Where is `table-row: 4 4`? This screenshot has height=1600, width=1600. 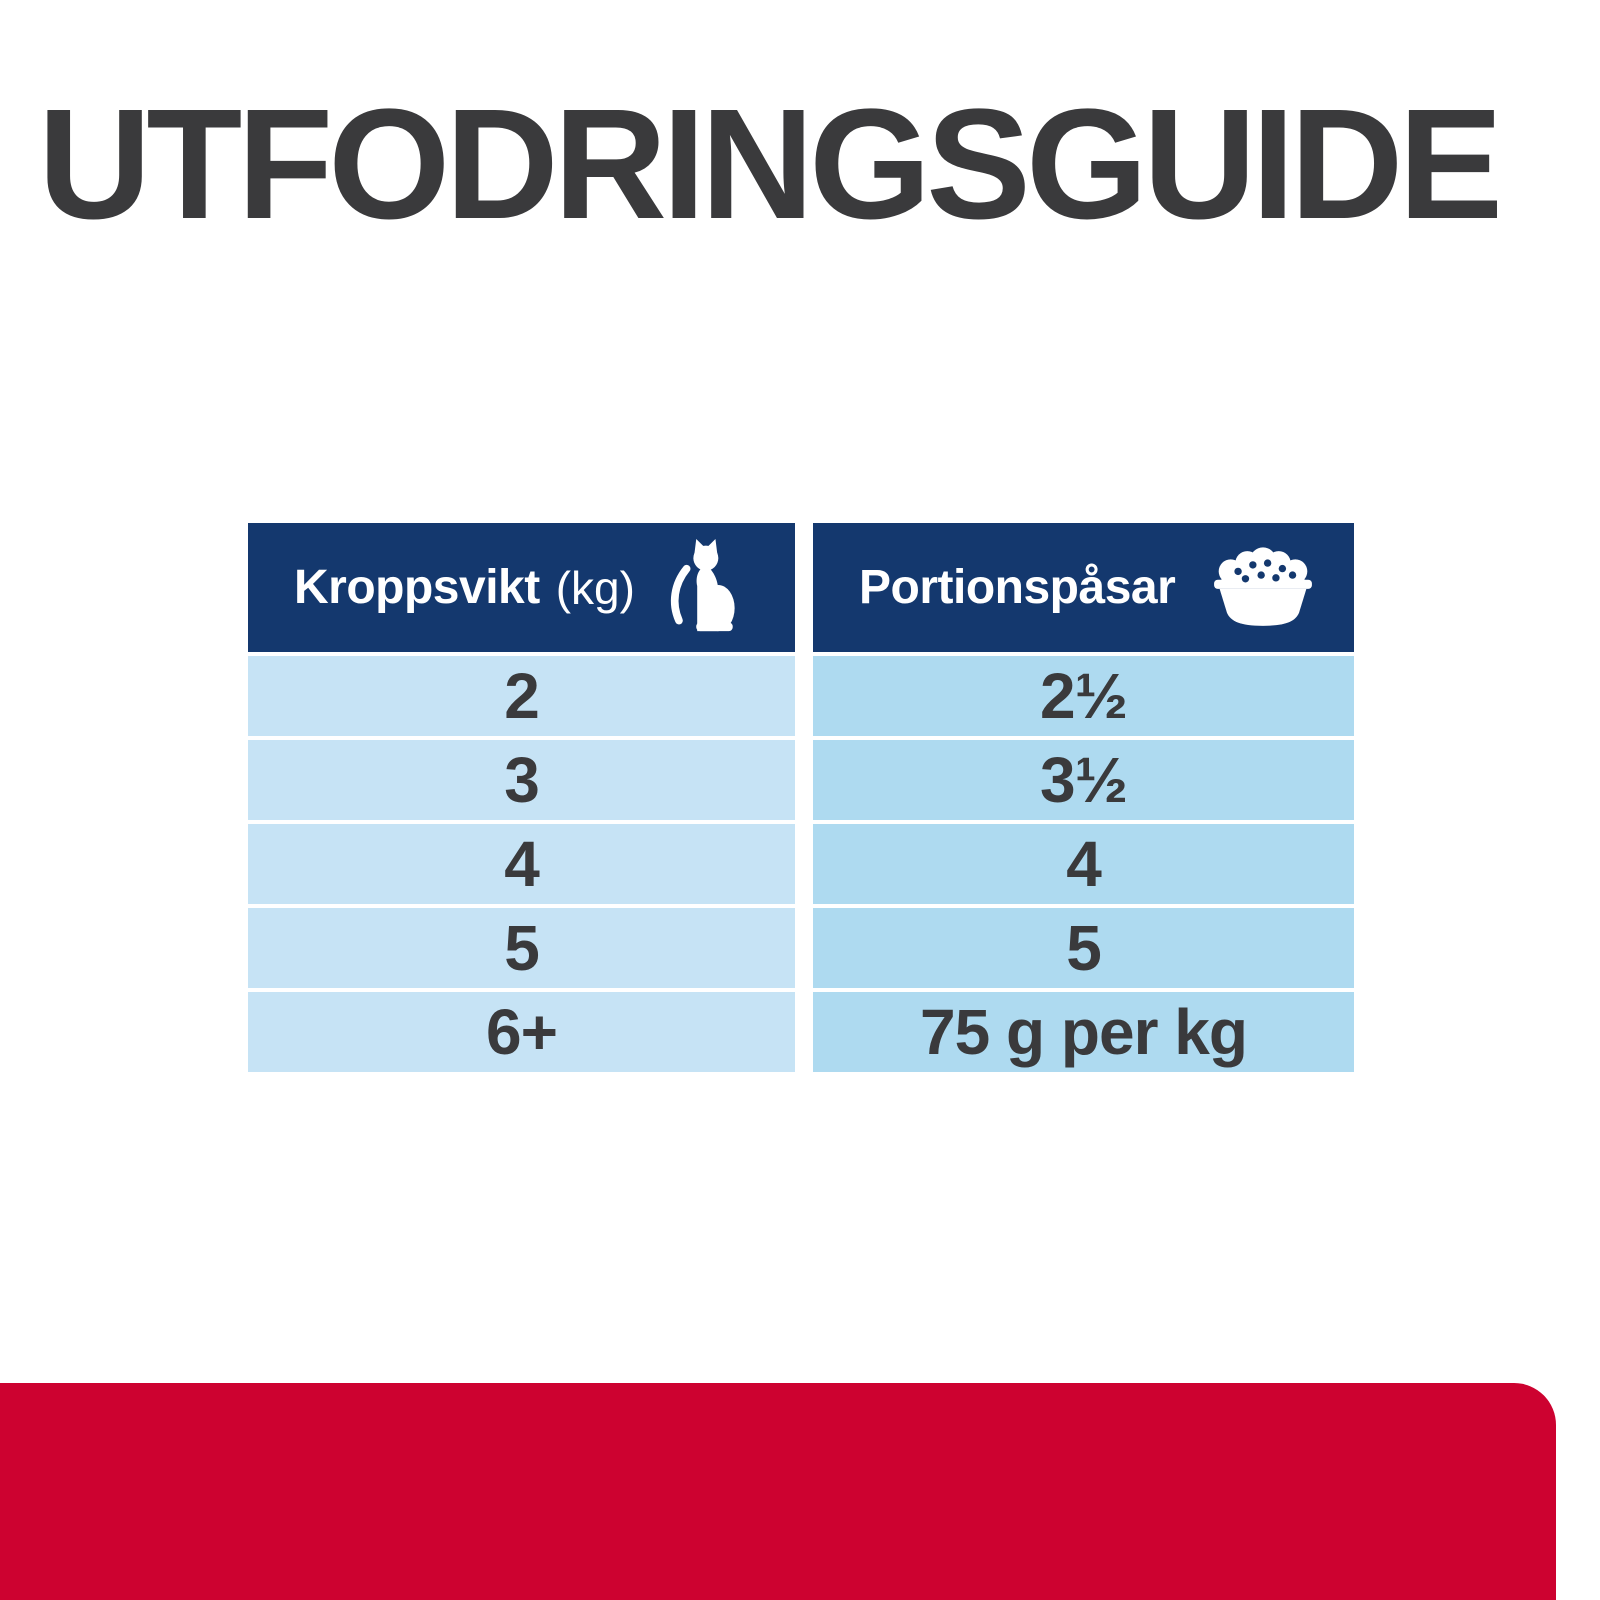
table-row: 4 4 is located at coordinates (801, 864).